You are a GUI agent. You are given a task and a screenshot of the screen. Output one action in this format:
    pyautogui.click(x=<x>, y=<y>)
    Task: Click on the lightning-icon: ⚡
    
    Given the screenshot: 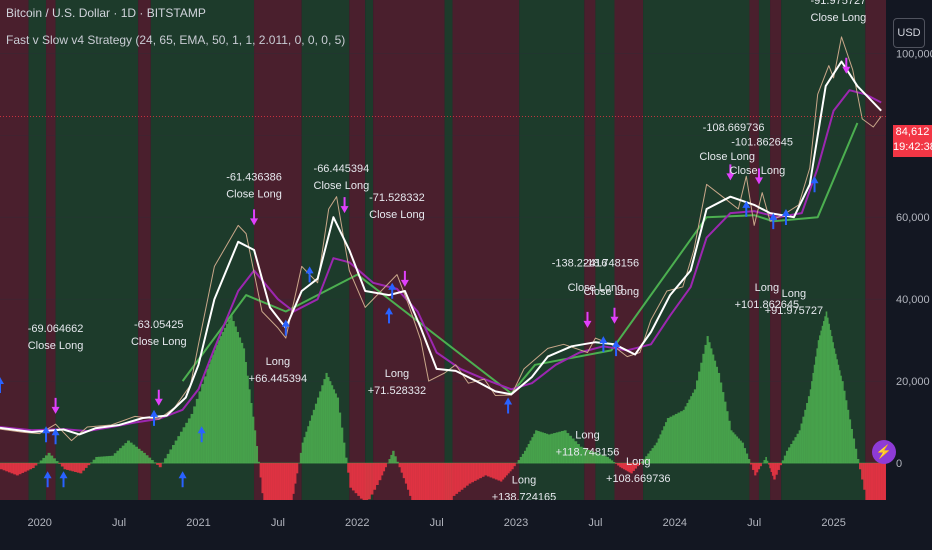 What is the action you would take?
    pyautogui.click(x=884, y=452)
    